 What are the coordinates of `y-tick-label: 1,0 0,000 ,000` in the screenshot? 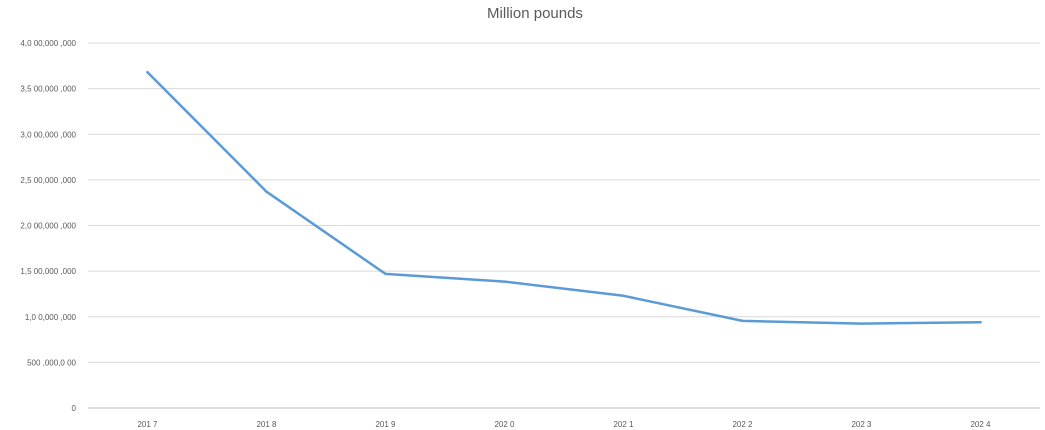 It's located at (51, 317).